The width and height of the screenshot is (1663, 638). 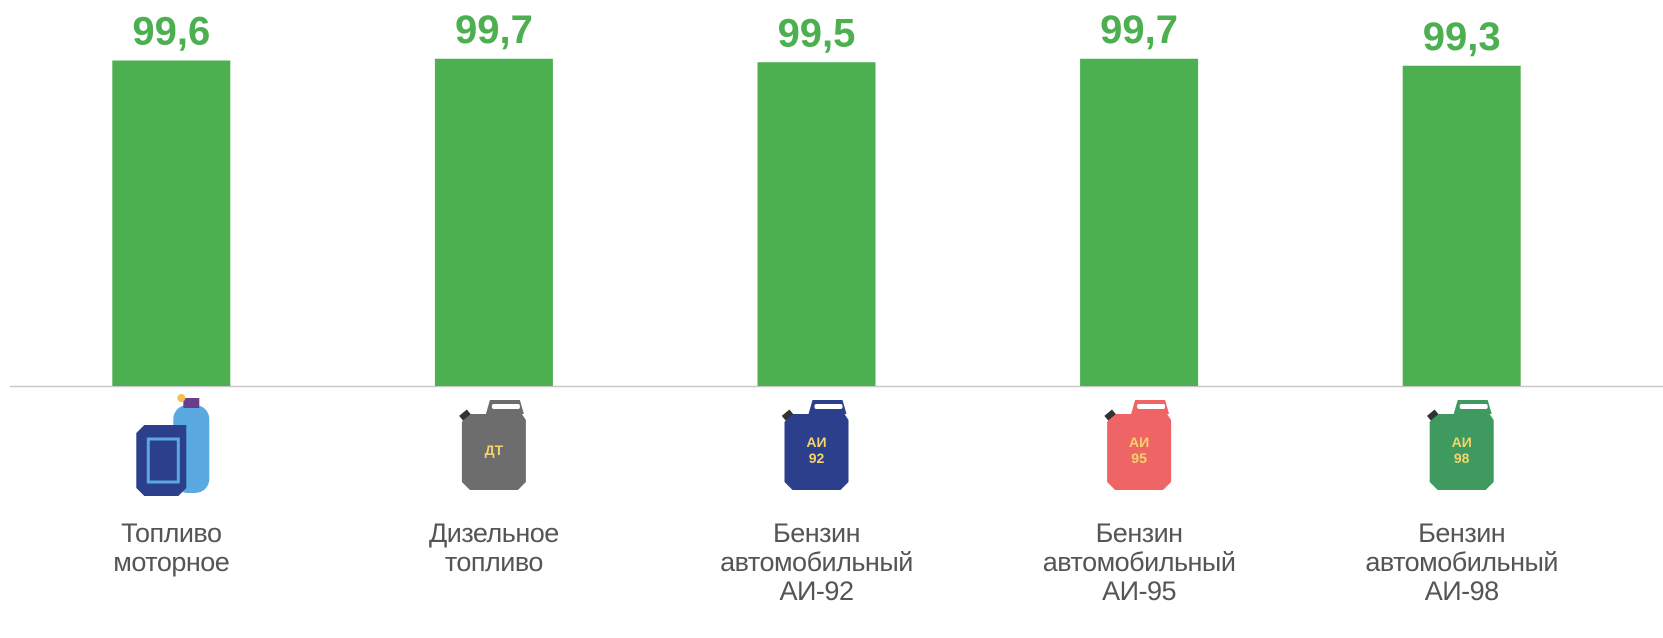 What do you see at coordinates (181, 398) in the screenshot?
I see `valve-knob` at bounding box center [181, 398].